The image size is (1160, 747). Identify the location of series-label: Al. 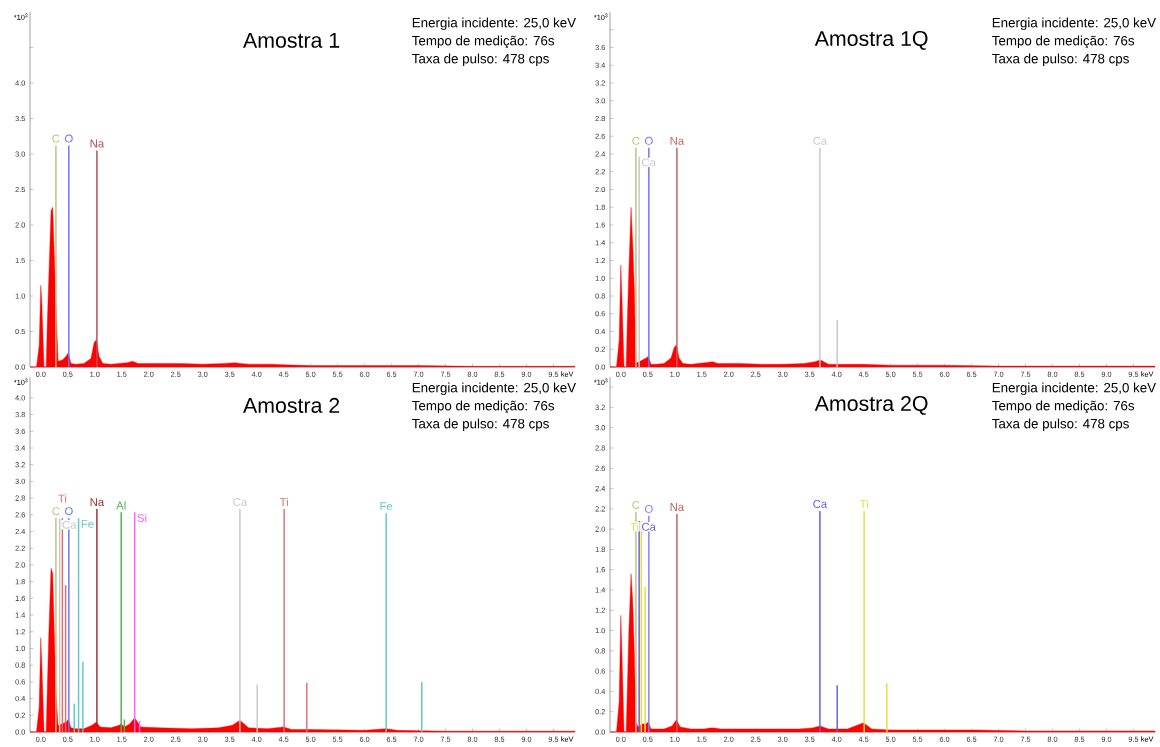
(121, 505).